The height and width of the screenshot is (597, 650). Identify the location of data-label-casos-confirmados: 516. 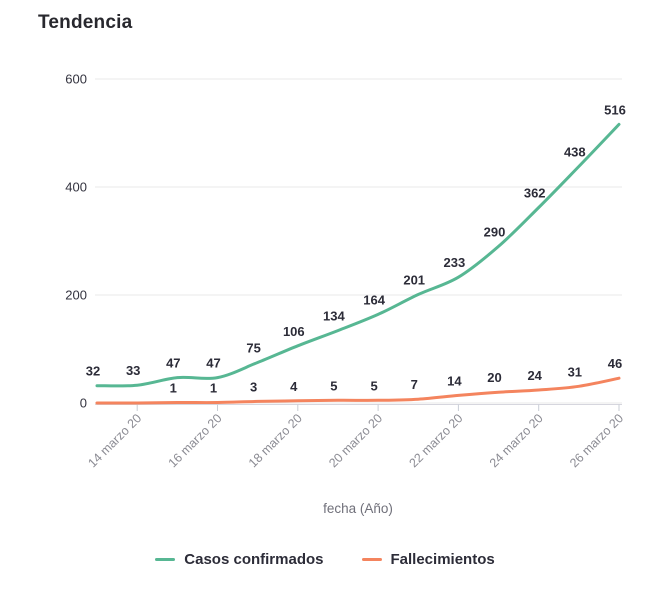
(615, 109).